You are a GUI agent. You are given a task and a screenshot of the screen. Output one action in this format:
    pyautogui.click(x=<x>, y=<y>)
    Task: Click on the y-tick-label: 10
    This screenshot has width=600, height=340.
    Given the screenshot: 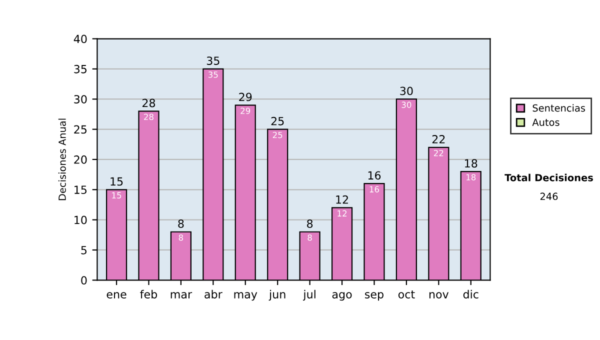 What is the action you would take?
    pyautogui.click(x=80, y=220)
    